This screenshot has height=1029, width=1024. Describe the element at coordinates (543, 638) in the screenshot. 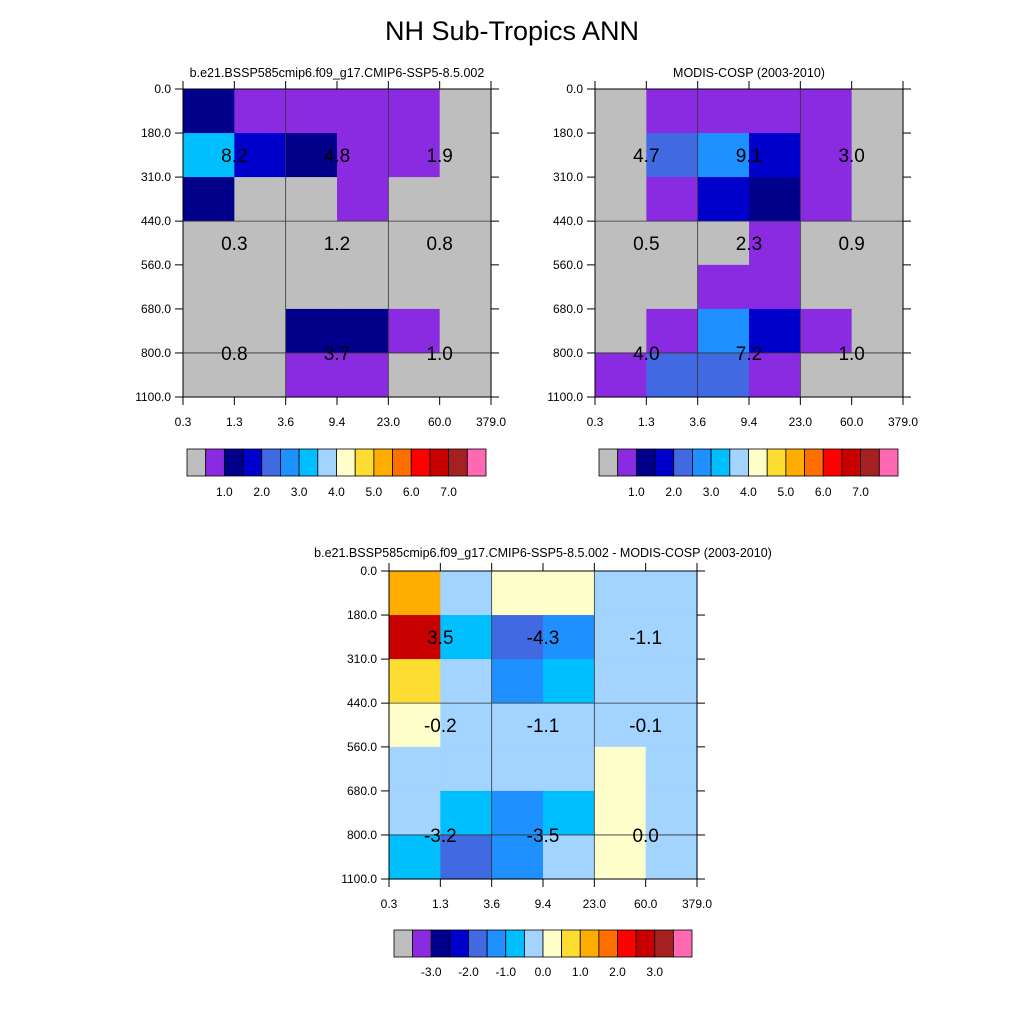

I see `data-label: -4.3` at that location.